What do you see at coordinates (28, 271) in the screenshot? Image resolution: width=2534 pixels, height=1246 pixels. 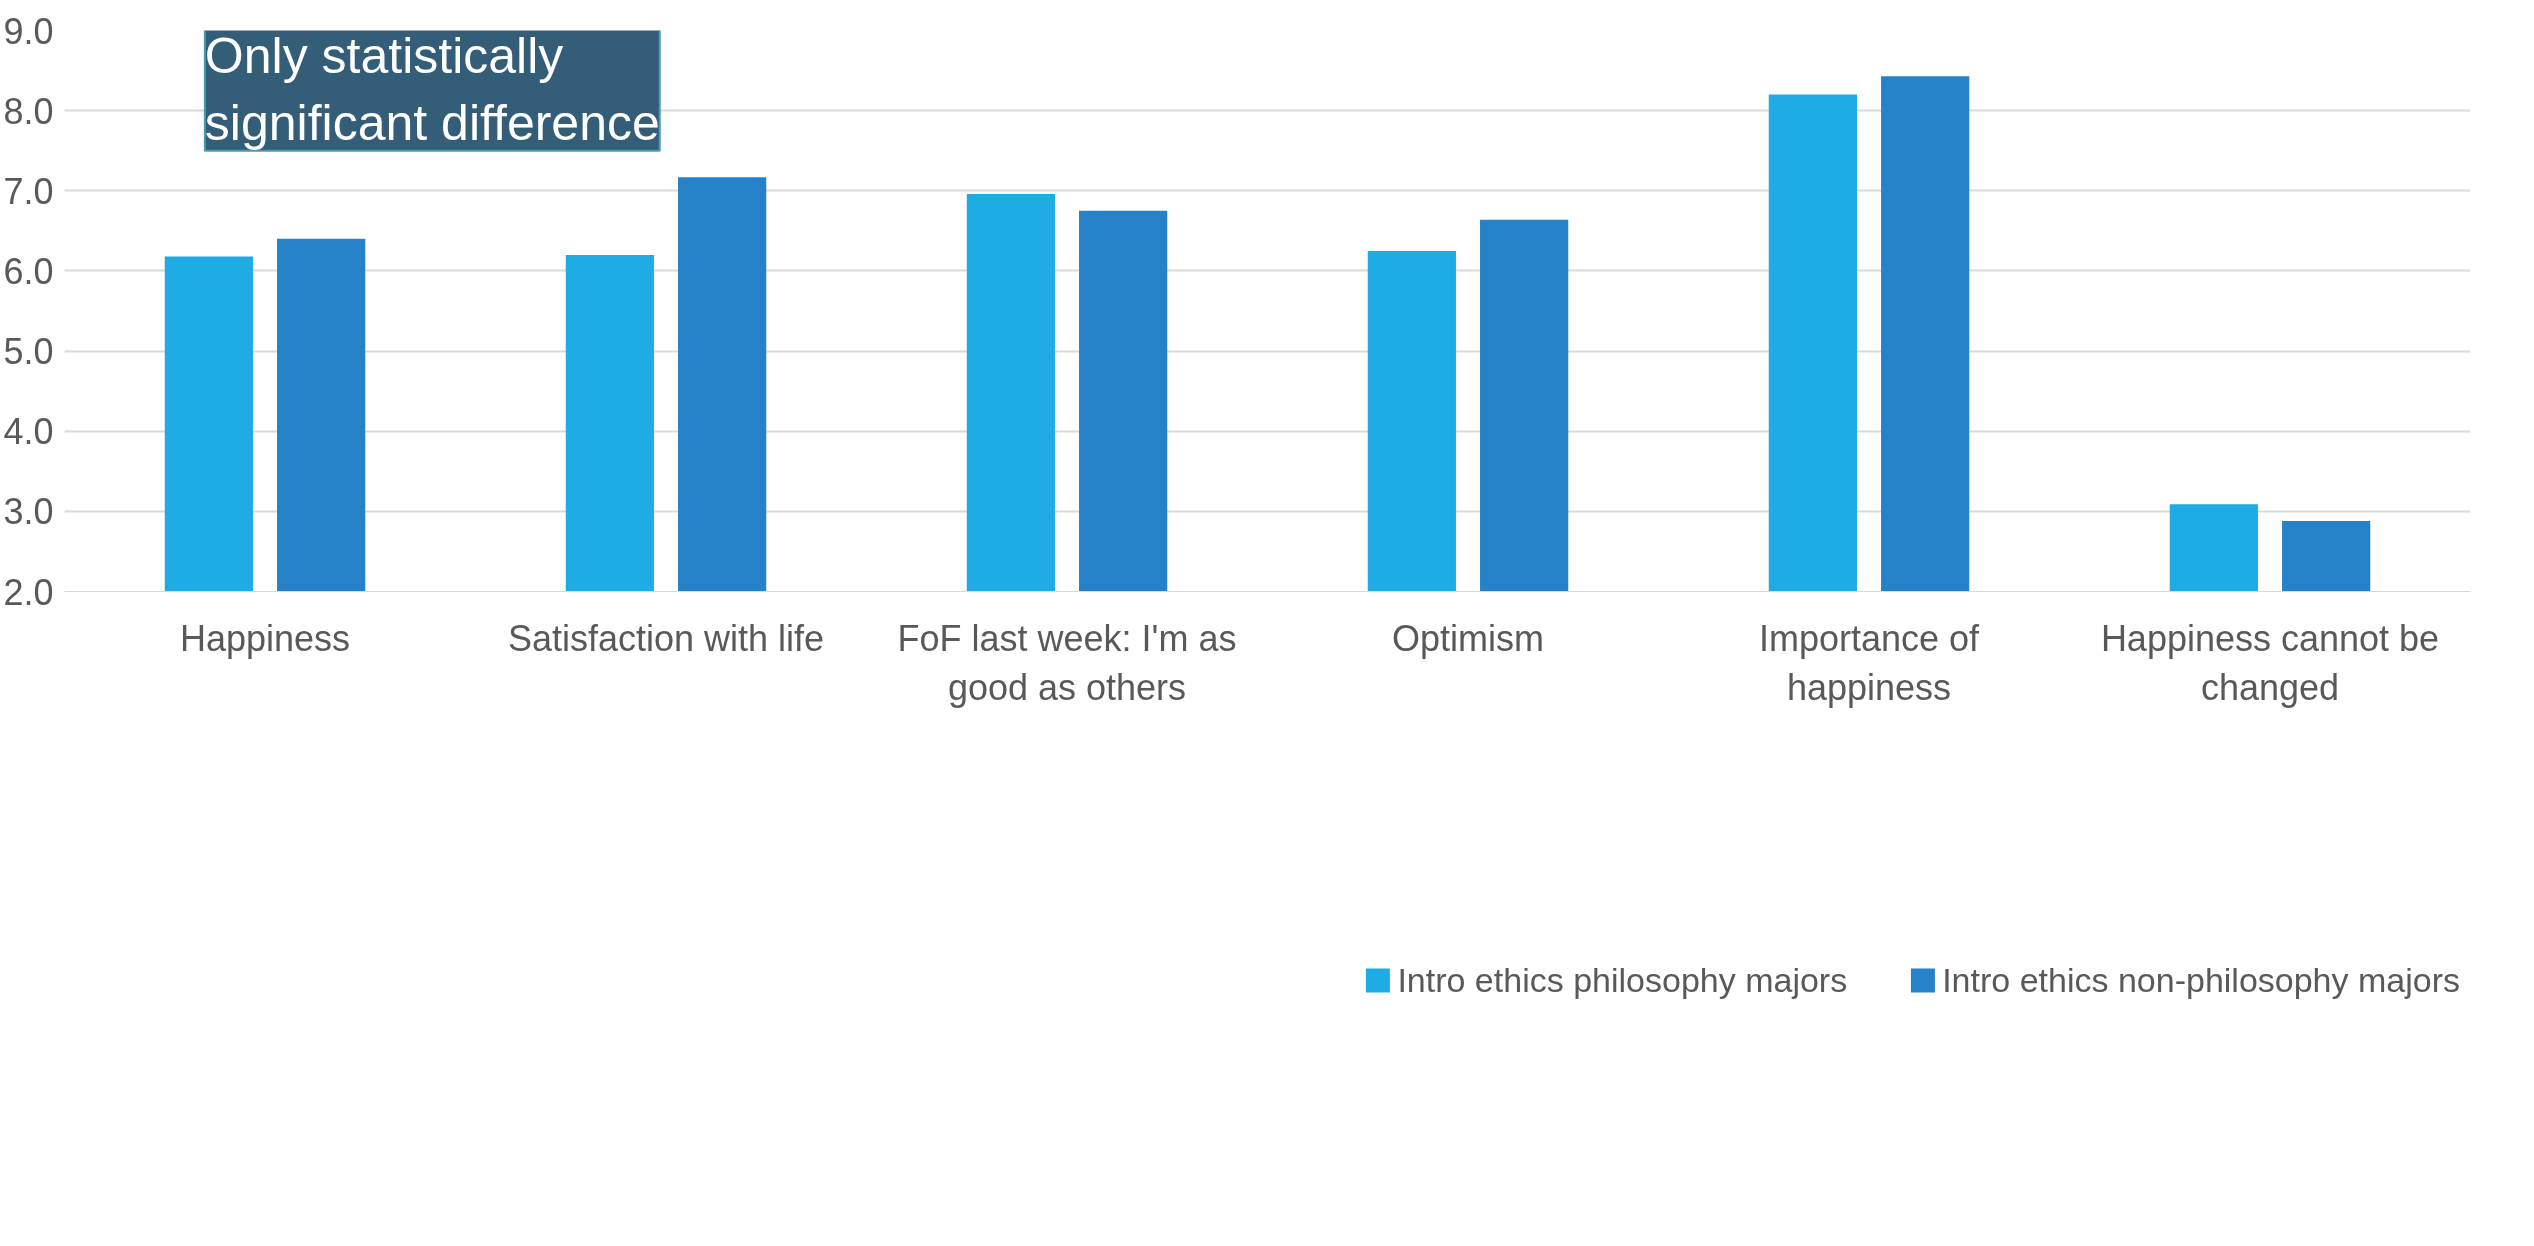 I see `y-tick-label: 6.0` at bounding box center [28, 271].